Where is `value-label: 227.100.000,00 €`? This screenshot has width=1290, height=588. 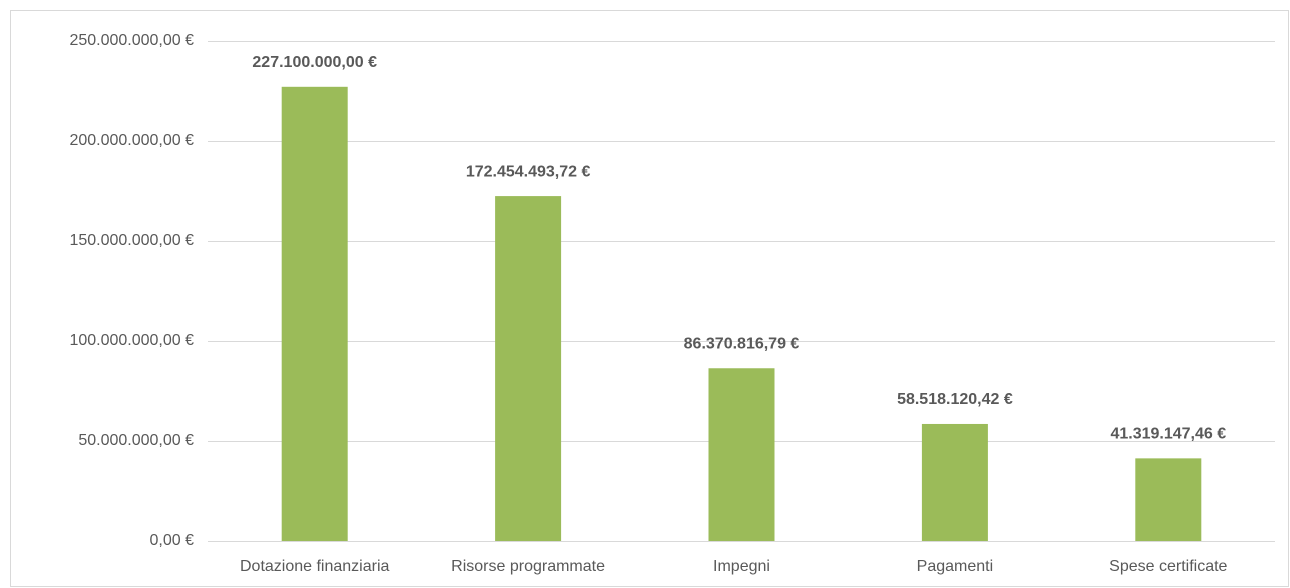
value-label: 227.100.000,00 € is located at coordinates (314, 62).